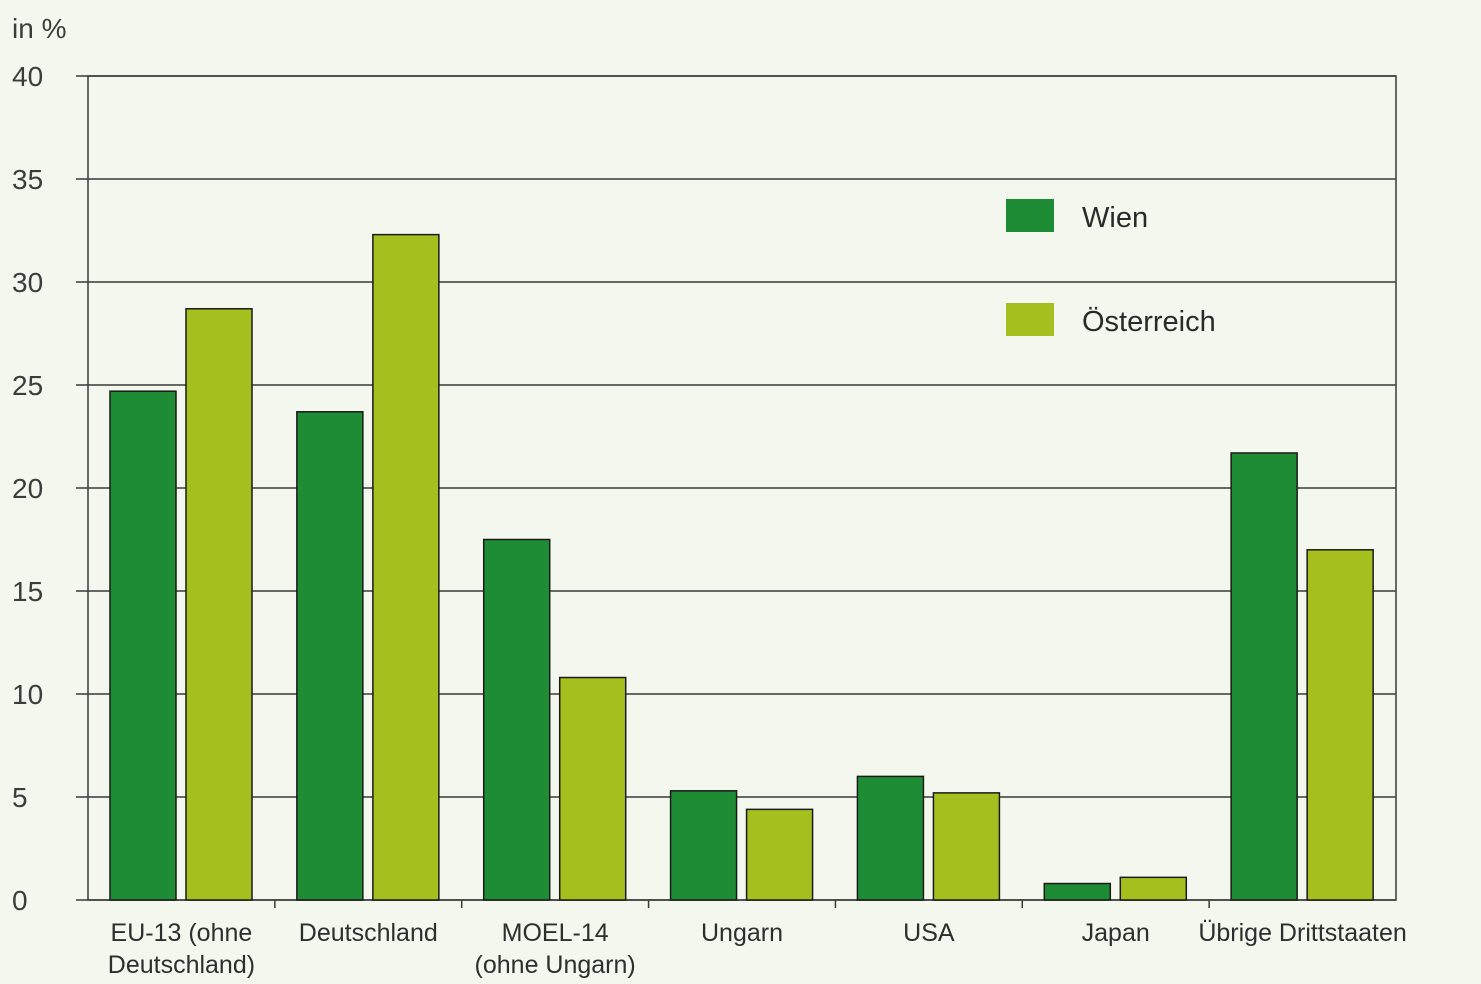  What do you see at coordinates (27, 385) in the screenshot?
I see `y-tick-label: 25` at bounding box center [27, 385].